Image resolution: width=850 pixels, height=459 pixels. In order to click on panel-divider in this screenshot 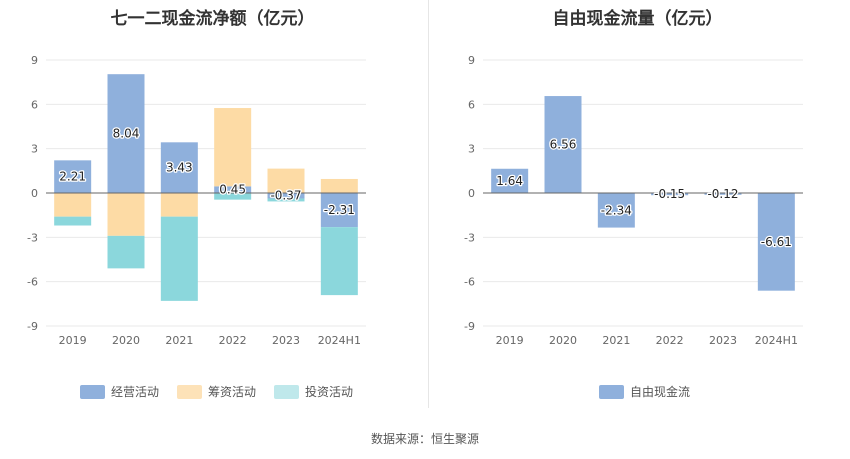, I will do `click(428, 204)`.